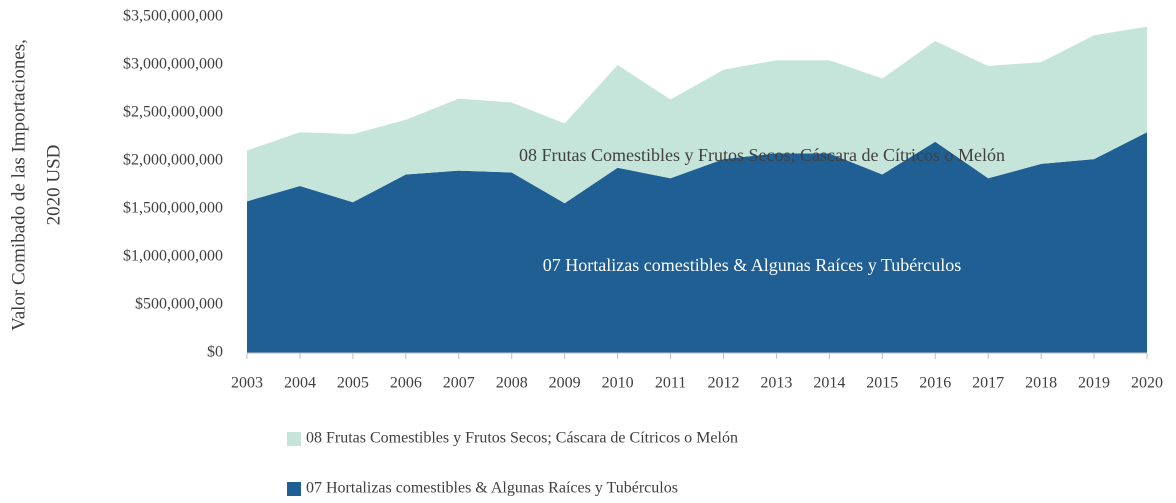 This screenshot has height=503, width=1176. I want to click on x-tick-label: 2007, so click(459, 383).